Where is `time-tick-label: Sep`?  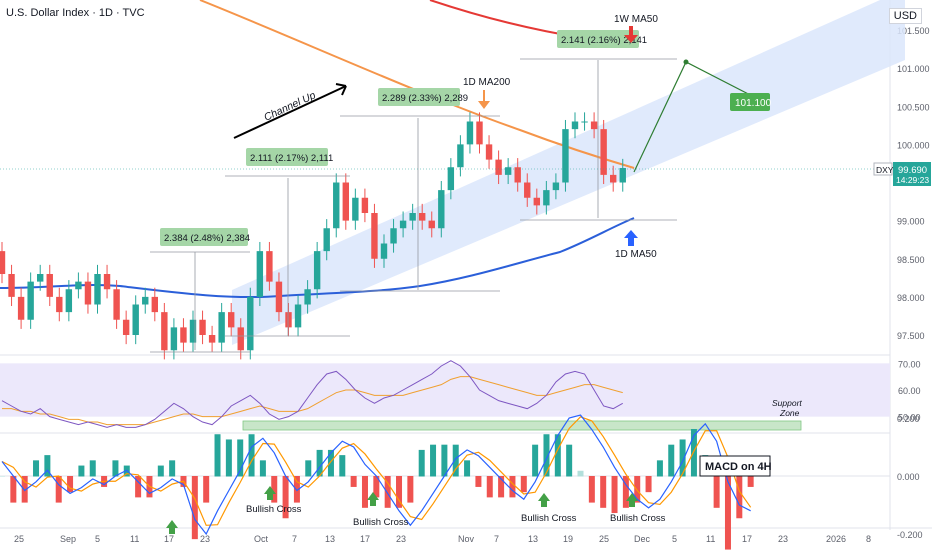
time-tick-label: Sep is located at coordinates (68, 539).